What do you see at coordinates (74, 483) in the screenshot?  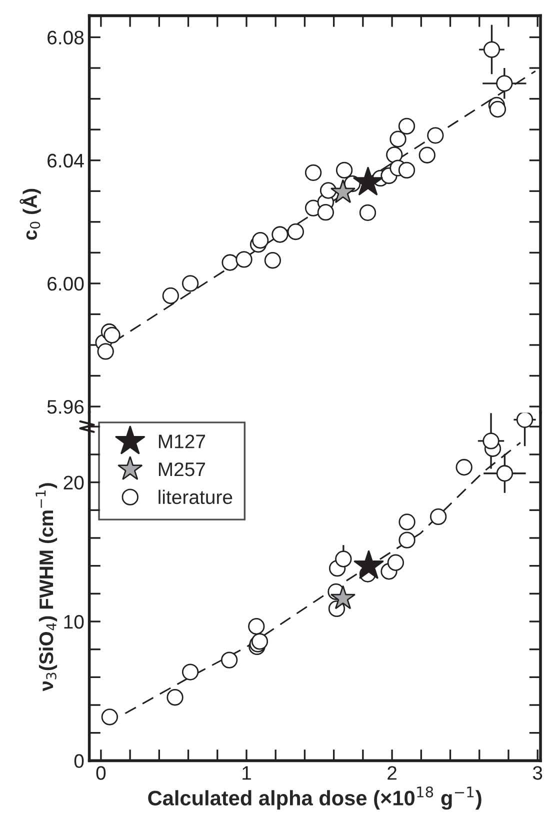 I see `y-tick-label: 20` at bounding box center [74, 483].